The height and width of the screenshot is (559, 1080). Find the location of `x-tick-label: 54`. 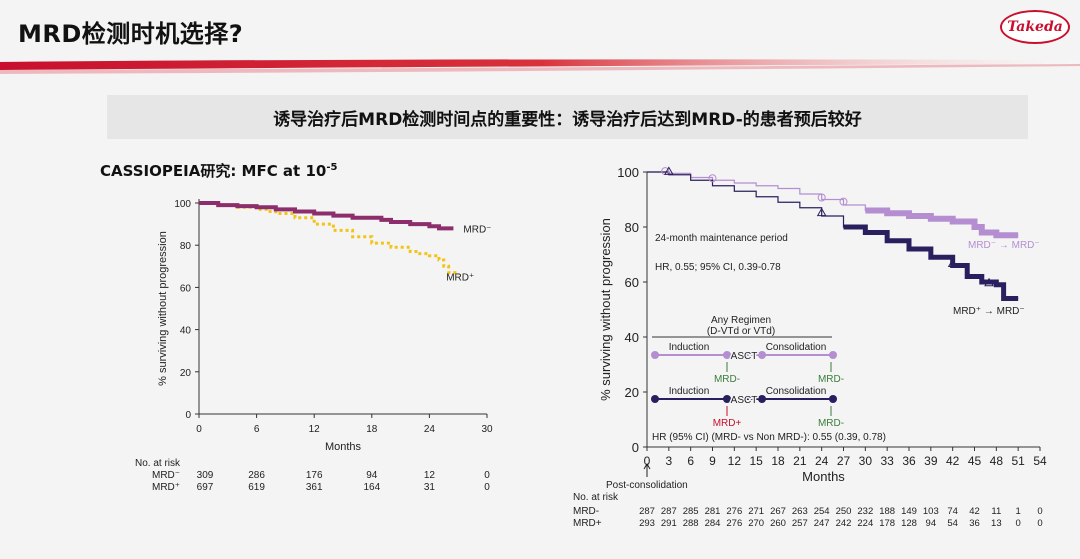

x-tick-label: 54 is located at coordinates (1040, 461).